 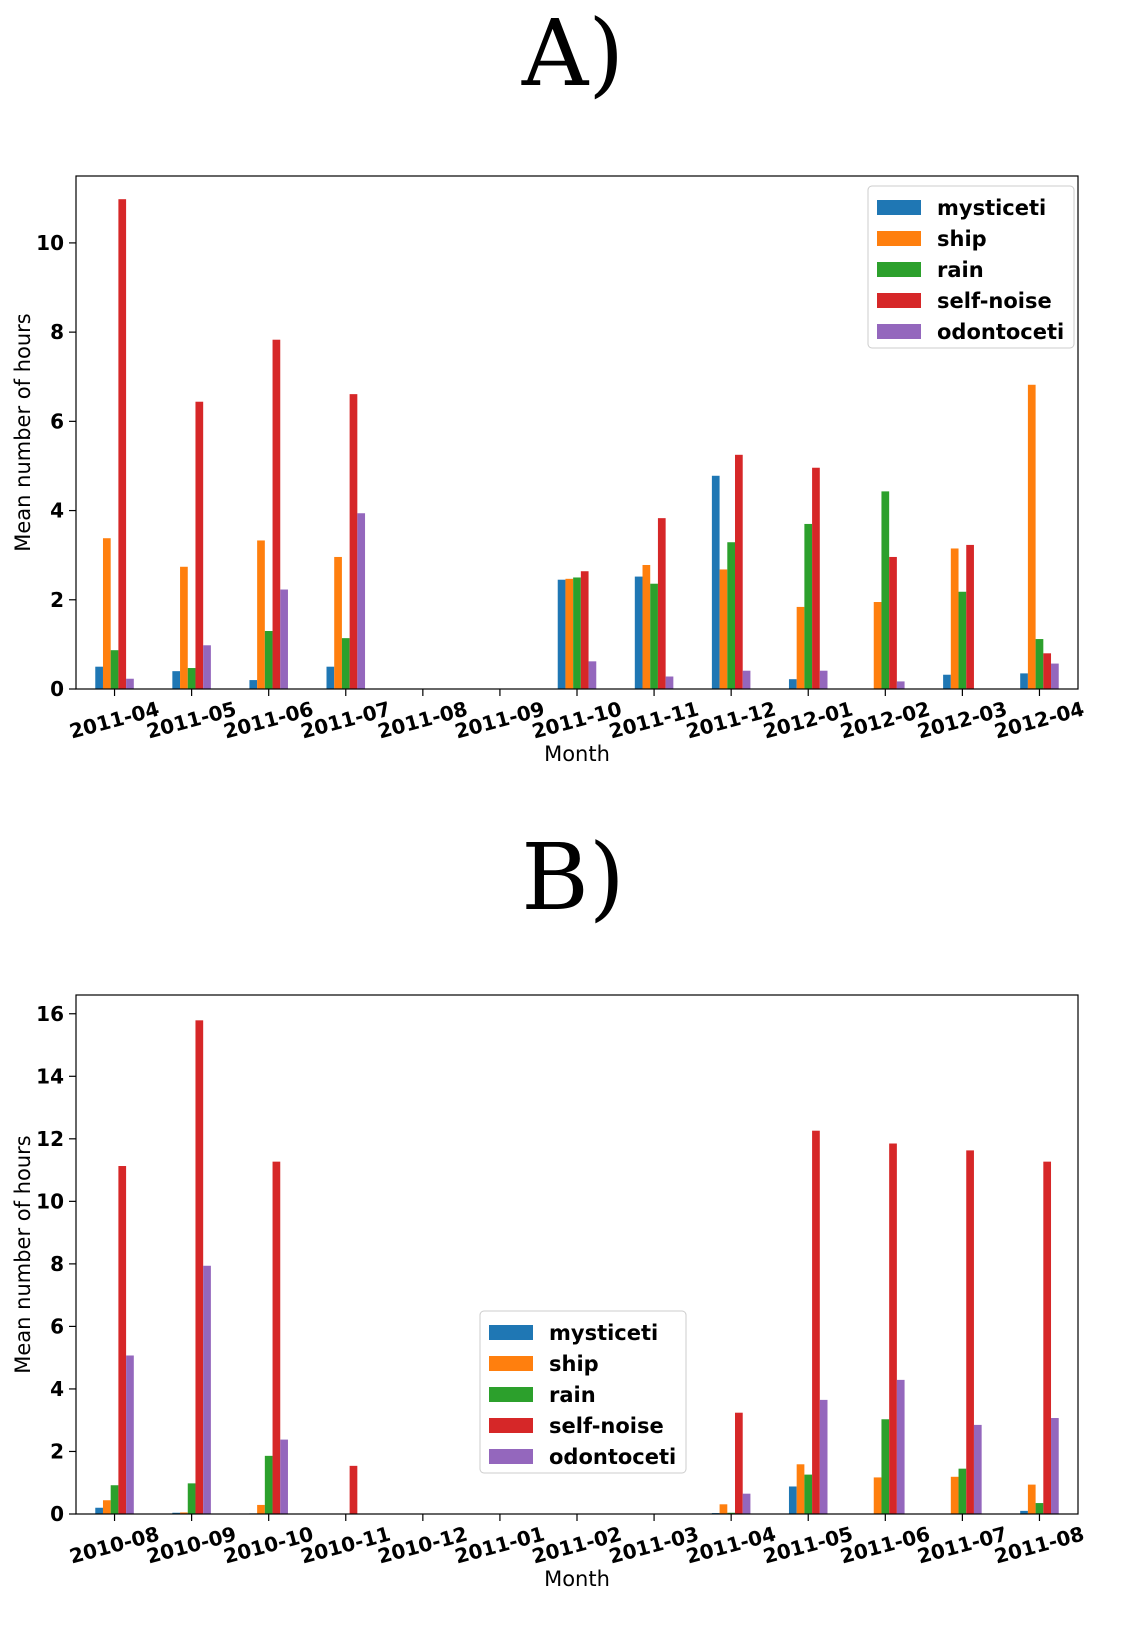 I want to click on y-tick-label: 16, so click(x=50, y=1014).